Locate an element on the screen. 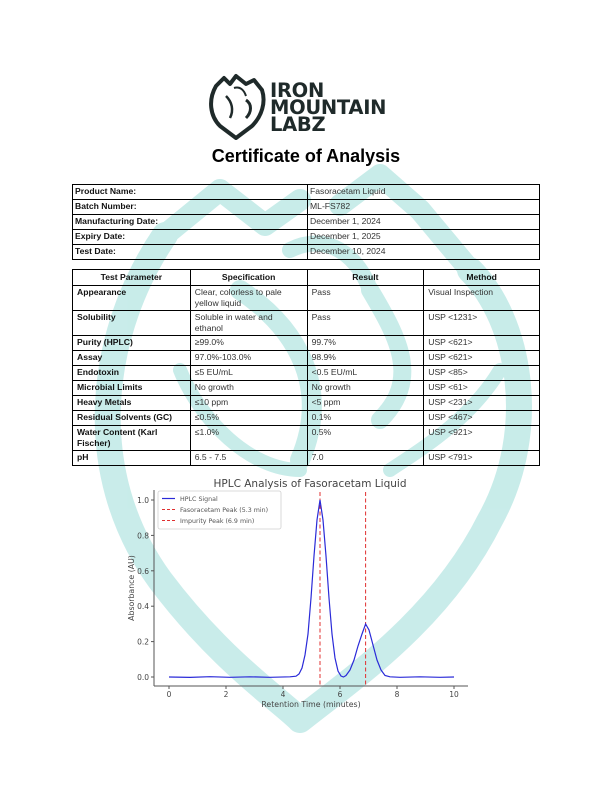  table-row: Test Date: December 10, 2024 is located at coordinates (306, 252).